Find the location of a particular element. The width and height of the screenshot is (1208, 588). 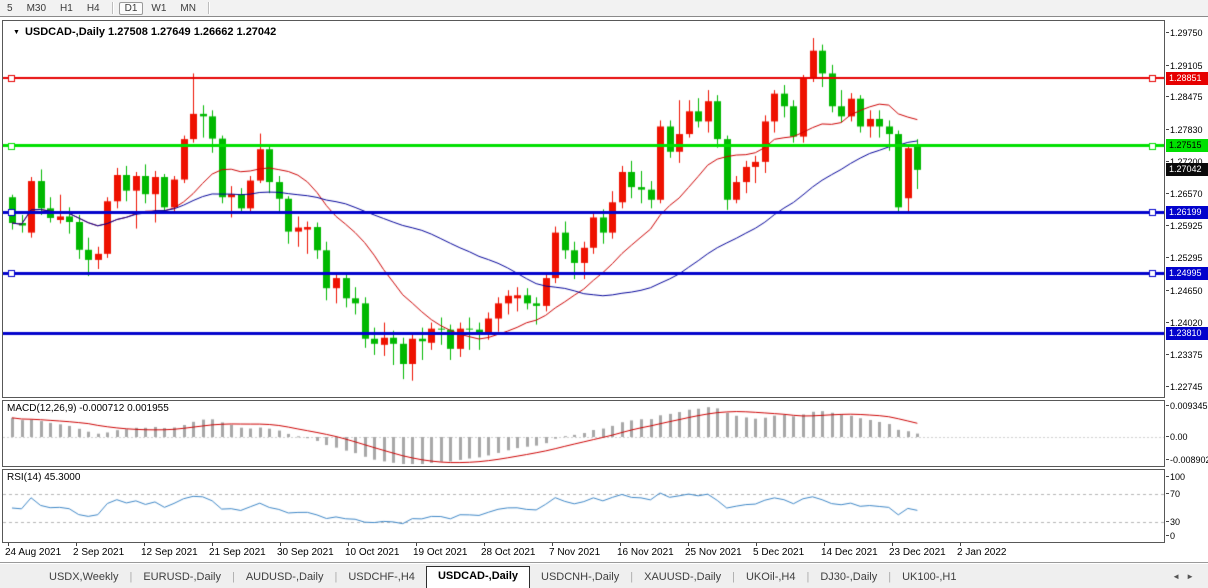

tab-AUDUSD-Daily: AUDUSD-,Daily is located at coordinates (284, 577).